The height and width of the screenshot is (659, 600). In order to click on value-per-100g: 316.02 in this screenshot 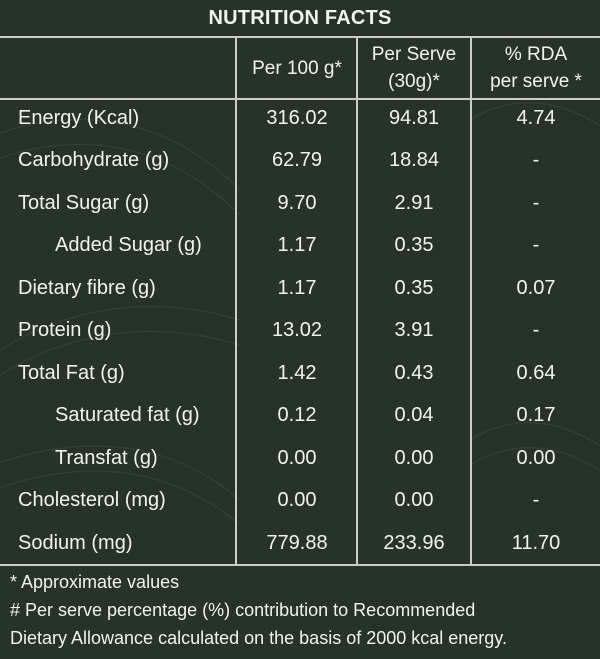, I will do `click(297, 117)`.